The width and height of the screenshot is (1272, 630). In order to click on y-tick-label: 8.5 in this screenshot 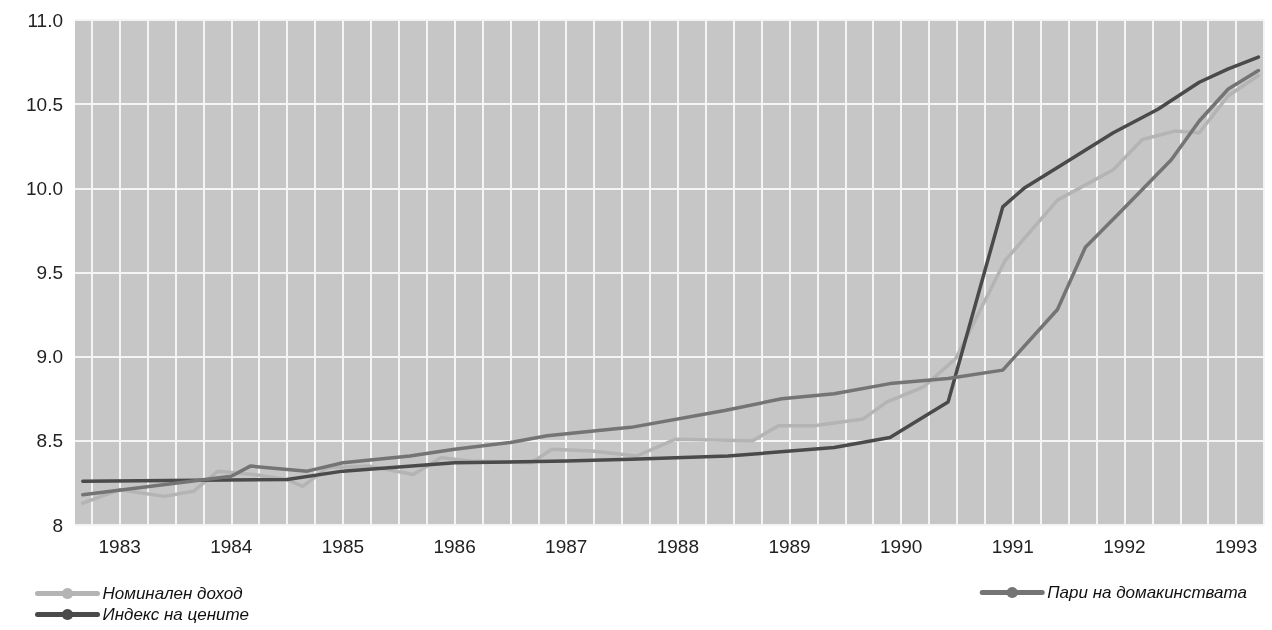, I will do `click(49, 441)`.